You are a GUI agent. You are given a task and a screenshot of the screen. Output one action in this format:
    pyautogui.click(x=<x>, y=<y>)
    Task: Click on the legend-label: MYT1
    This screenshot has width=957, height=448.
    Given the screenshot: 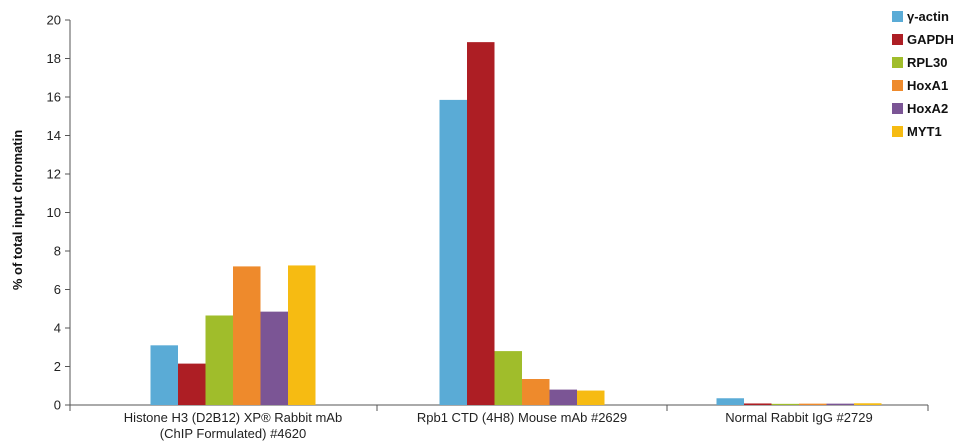 What is the action you would take?
    pyautogui.click(x=924, y=131)
    